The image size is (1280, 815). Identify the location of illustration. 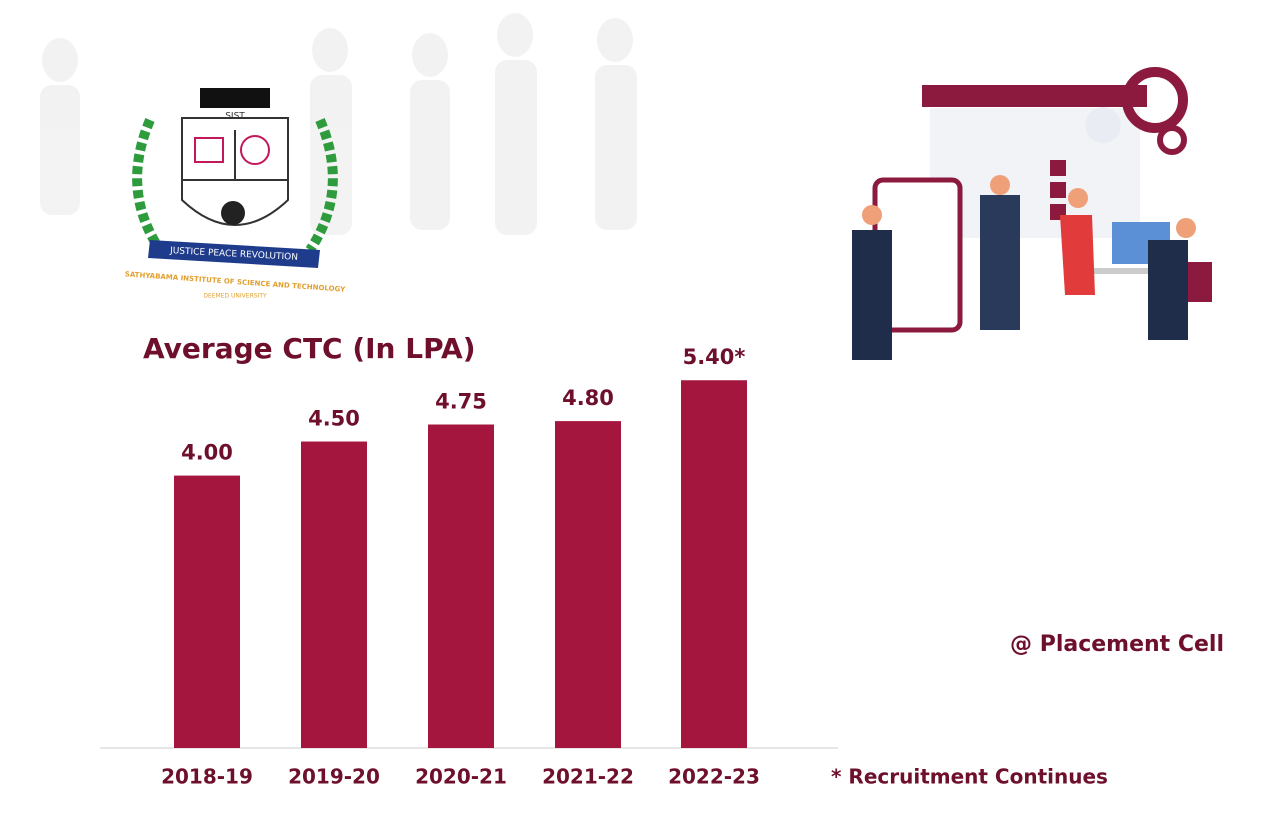
(1032, 213).